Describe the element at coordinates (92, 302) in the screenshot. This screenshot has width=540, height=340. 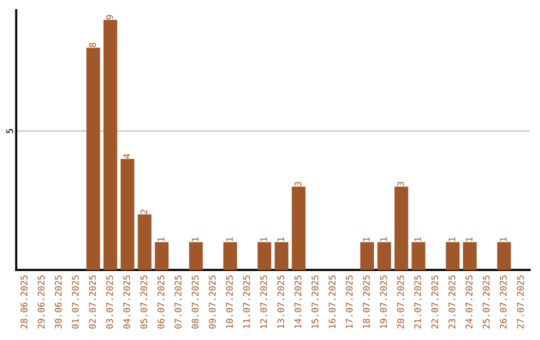
I see `x-tick-label: 02.07.2025` at that location.